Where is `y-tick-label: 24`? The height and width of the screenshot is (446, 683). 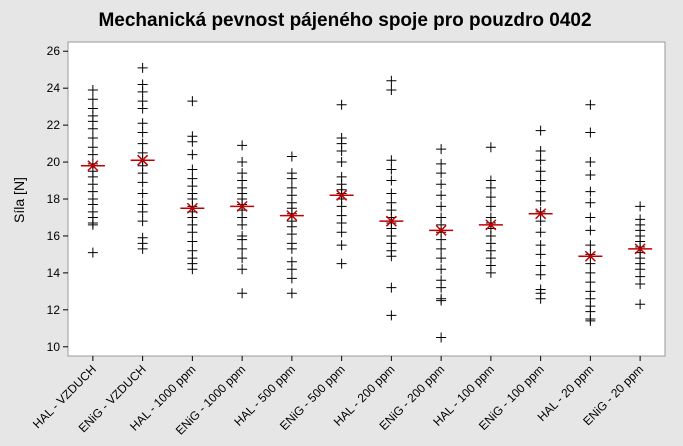 y-tick-label: 24 is located at coordinates (54, 88).